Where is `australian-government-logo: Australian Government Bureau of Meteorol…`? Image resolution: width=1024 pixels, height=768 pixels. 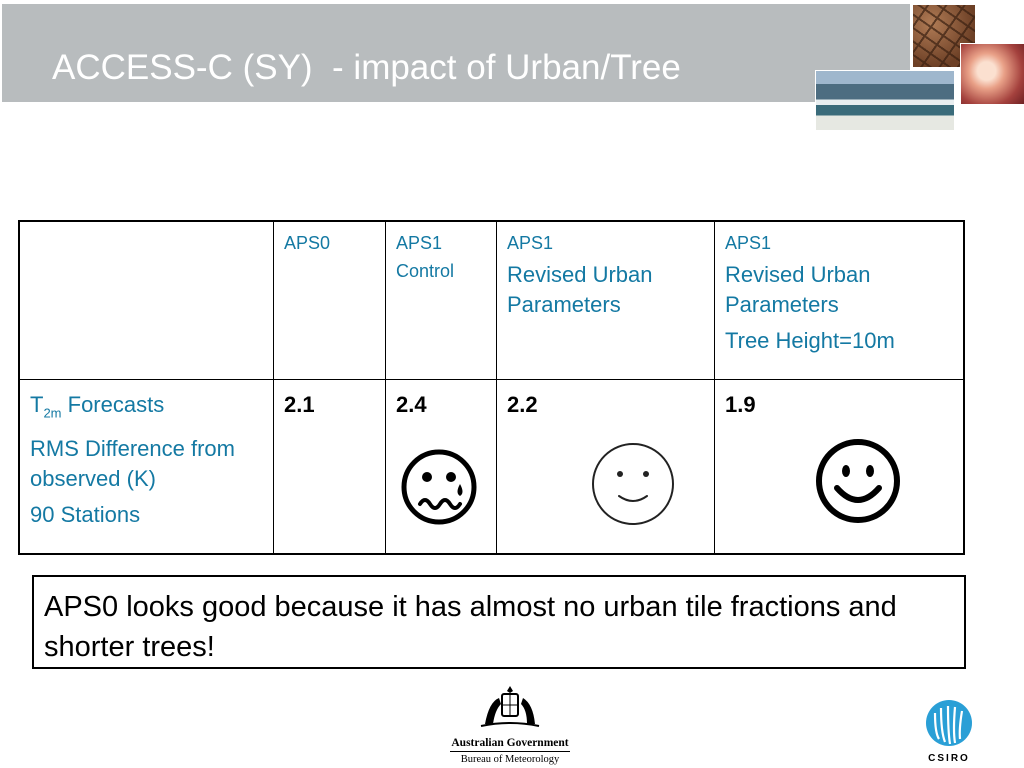
australian-government-logo: Australian Government Bureau of Meteorol… is located at coordinates (510, 726).